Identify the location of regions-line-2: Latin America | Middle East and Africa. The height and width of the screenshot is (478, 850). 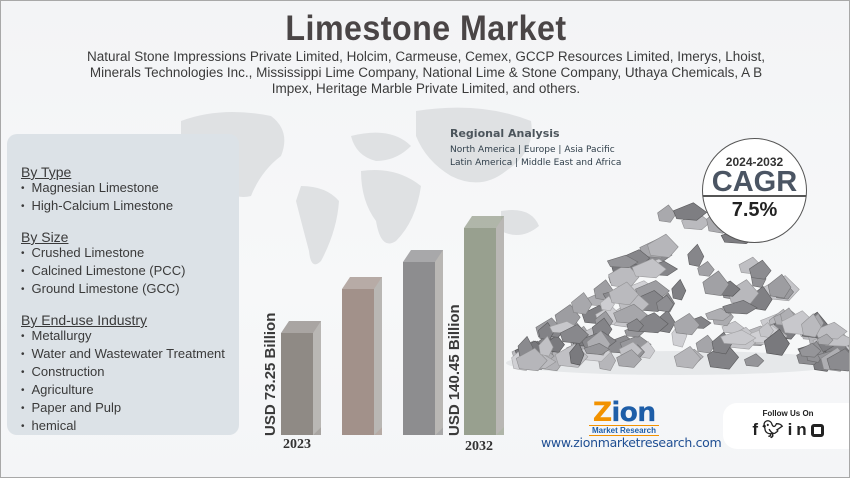
(536, 163).